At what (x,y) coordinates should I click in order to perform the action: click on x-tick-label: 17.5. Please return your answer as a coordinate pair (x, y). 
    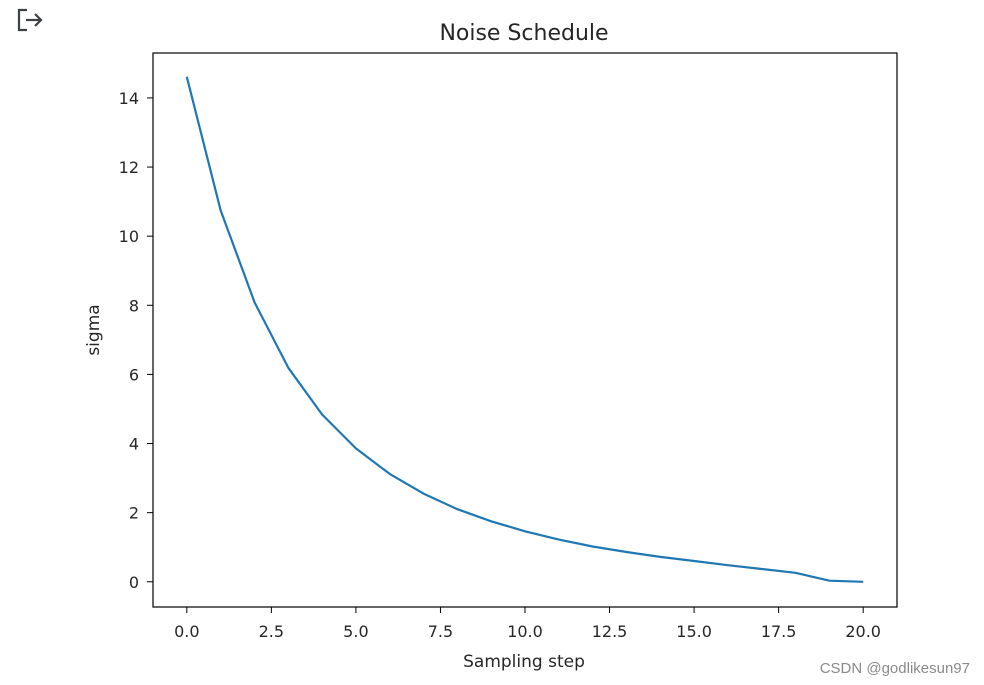
    Looking at the image, I should click on (779, 631).